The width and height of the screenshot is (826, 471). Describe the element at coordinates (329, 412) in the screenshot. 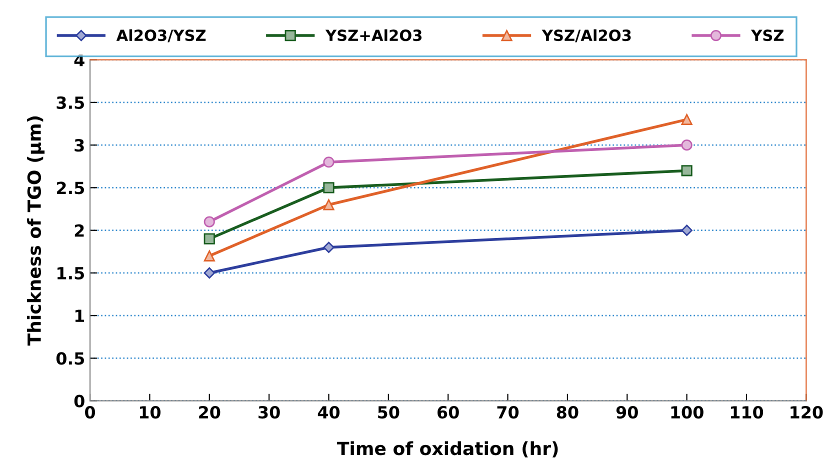

I see `x-tick-label: 40` at that location.